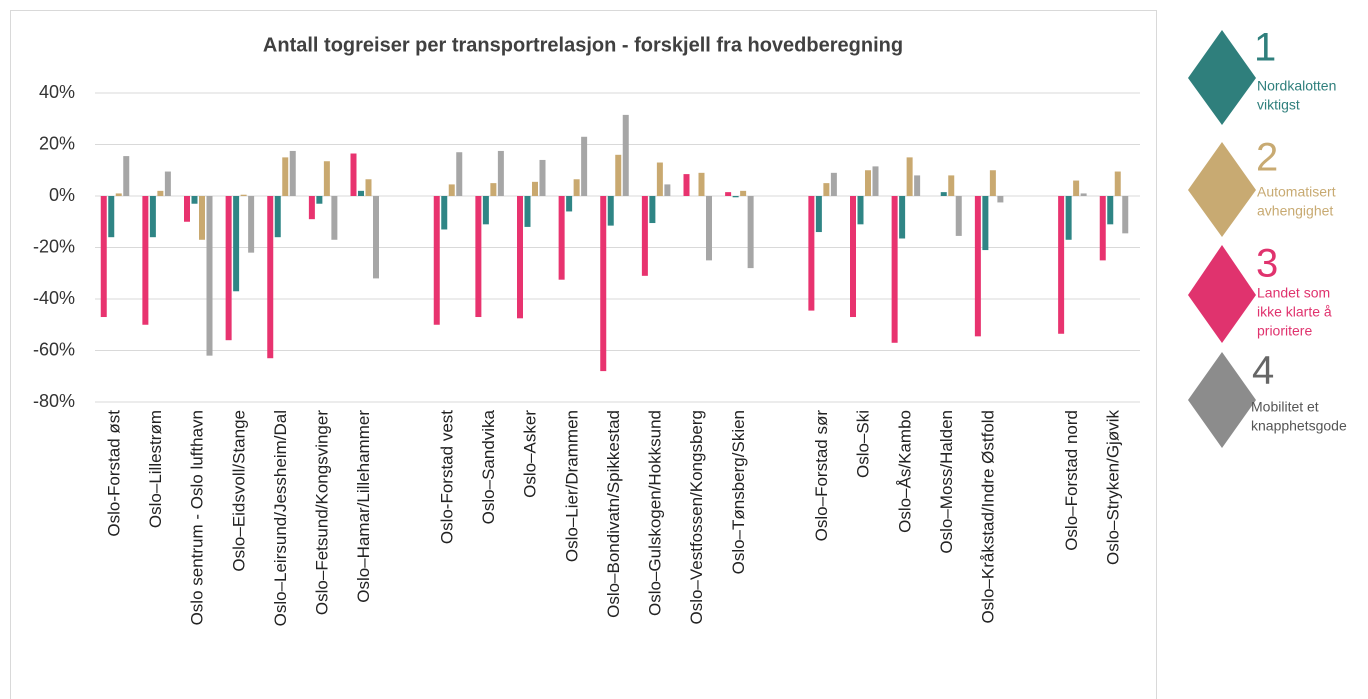  Describe the element at coordinates (54, 401) in the screenshot. I see `y-tick-label: -80%` at that location.